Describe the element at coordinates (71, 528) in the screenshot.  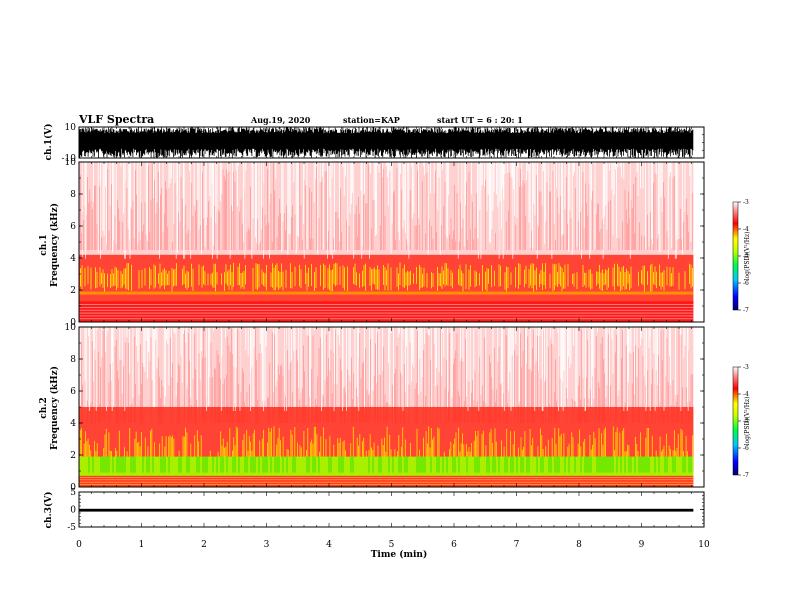
I see `ch3-waveform-ytick-label: -5` at that location.